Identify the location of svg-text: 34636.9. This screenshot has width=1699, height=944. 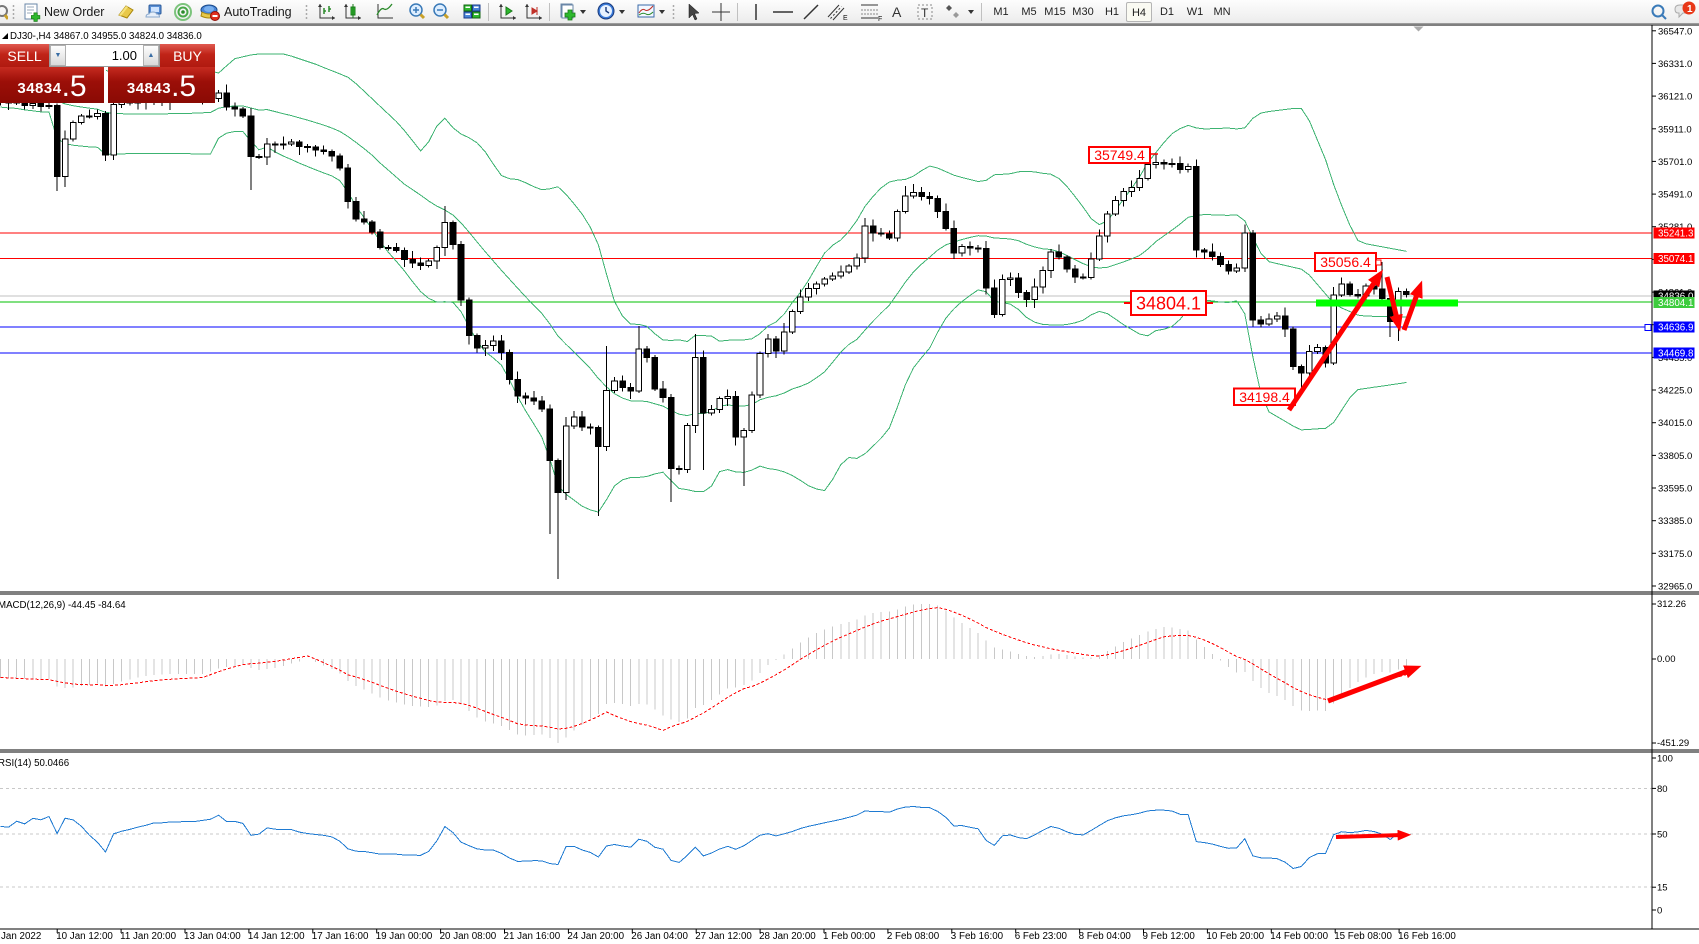
(1675, 328).